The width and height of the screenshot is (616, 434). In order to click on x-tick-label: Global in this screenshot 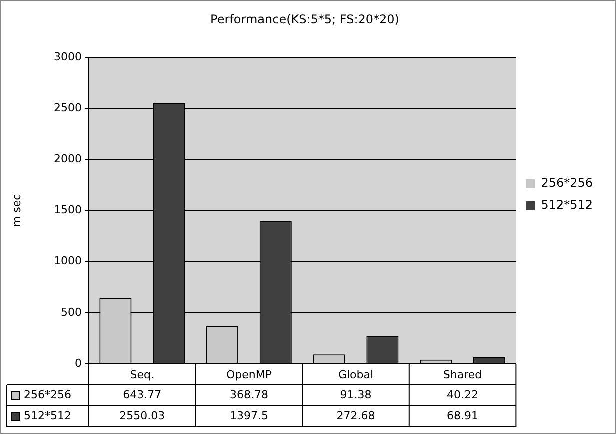, I will do `click(356, 375)`.